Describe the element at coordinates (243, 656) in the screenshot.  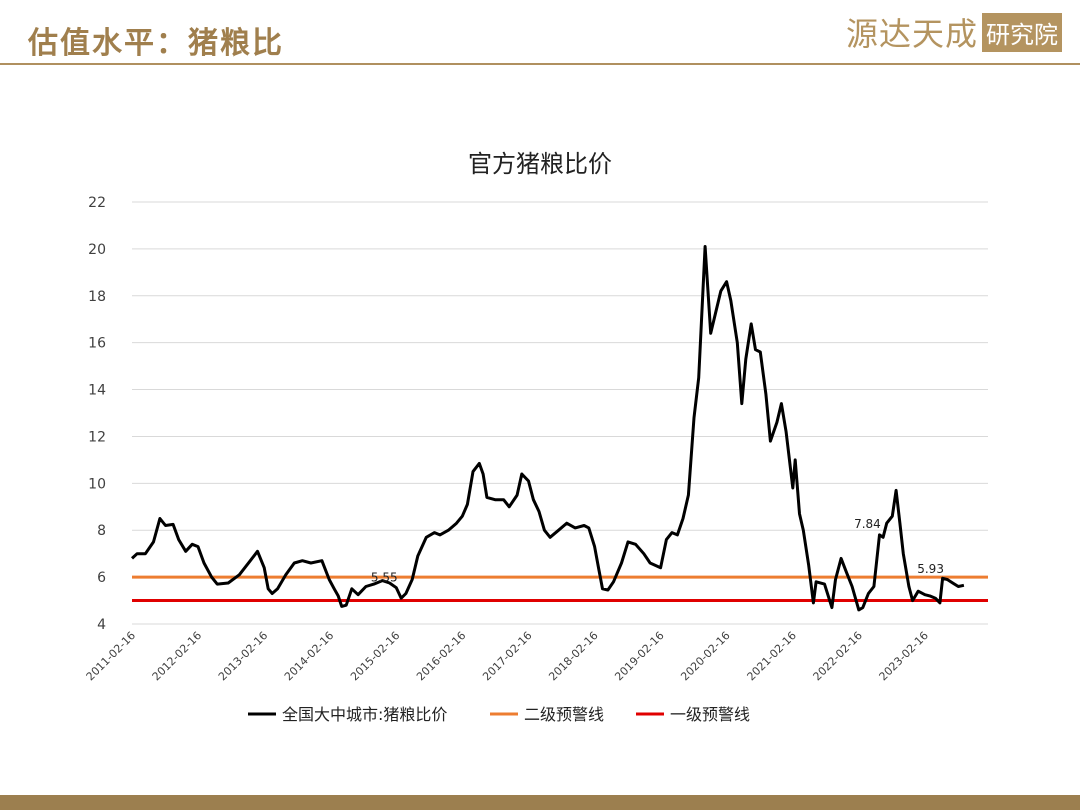
I see `x-tick-label: 2013-02-16` at that location.